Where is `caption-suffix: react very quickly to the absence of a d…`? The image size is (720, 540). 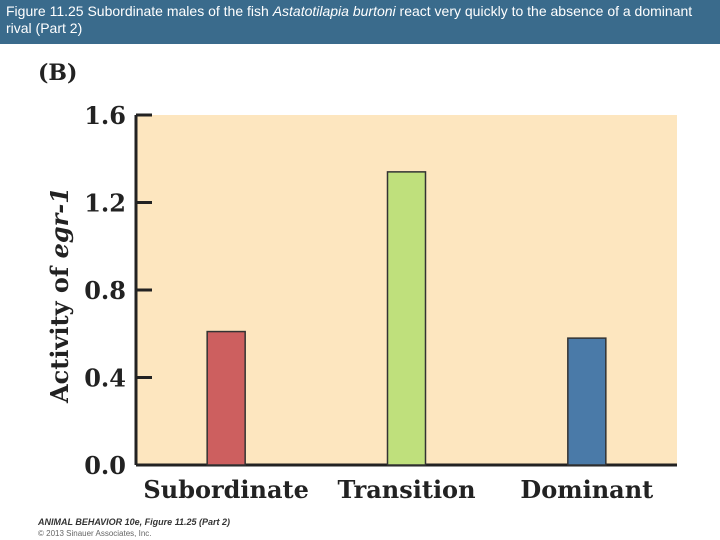 caption-suffix: react very quickly to the absence of a d… is located at coordinates (349, 19).